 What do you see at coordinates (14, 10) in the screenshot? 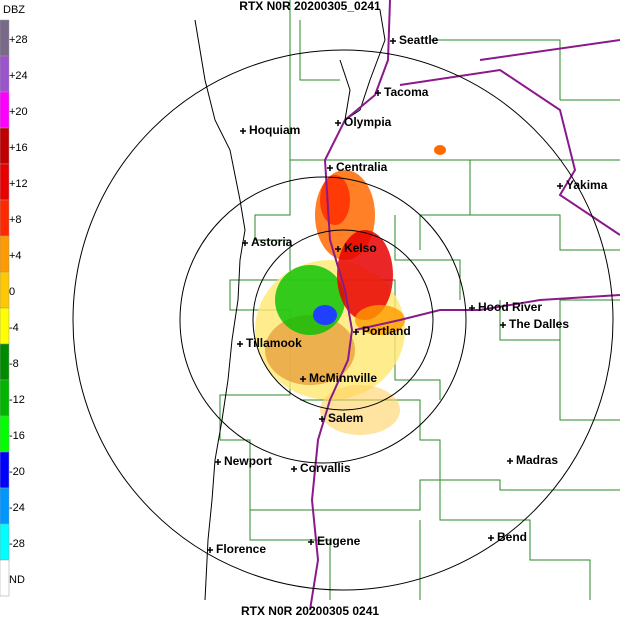
I see `legend-title: DBZ` at bounding box center [14, 10].